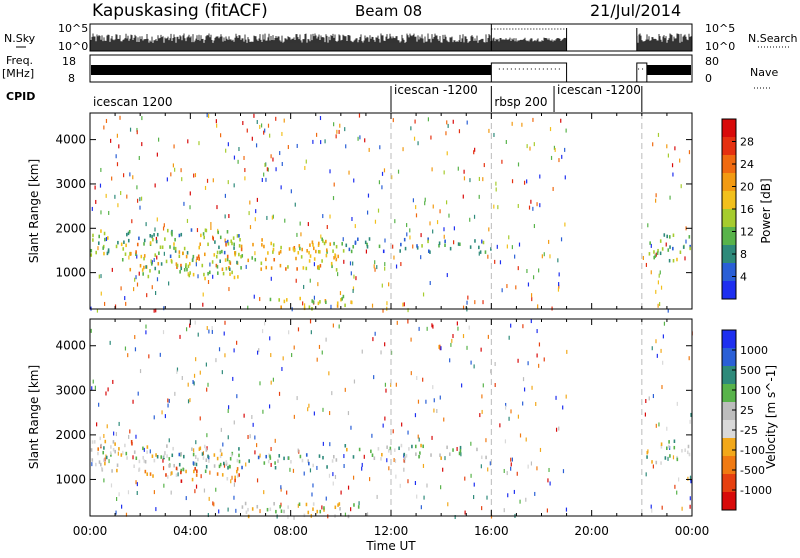  I want to click on cpid-segment-label: icescan -1200, so click(436, 90).